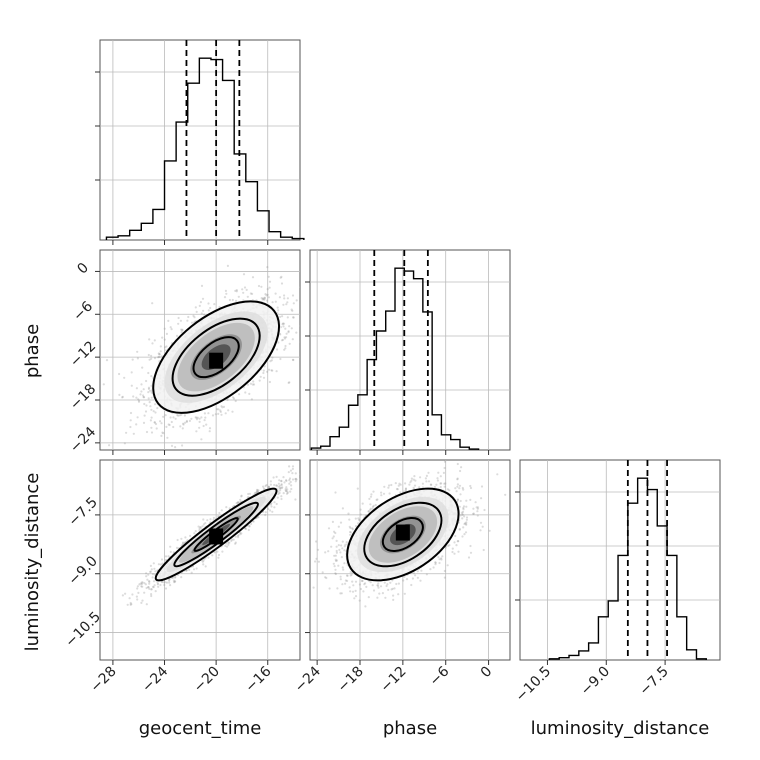 This screenshot has width=760, height=760. I want to click on tick-label-y-phase-1: −18, so click(83, 397).